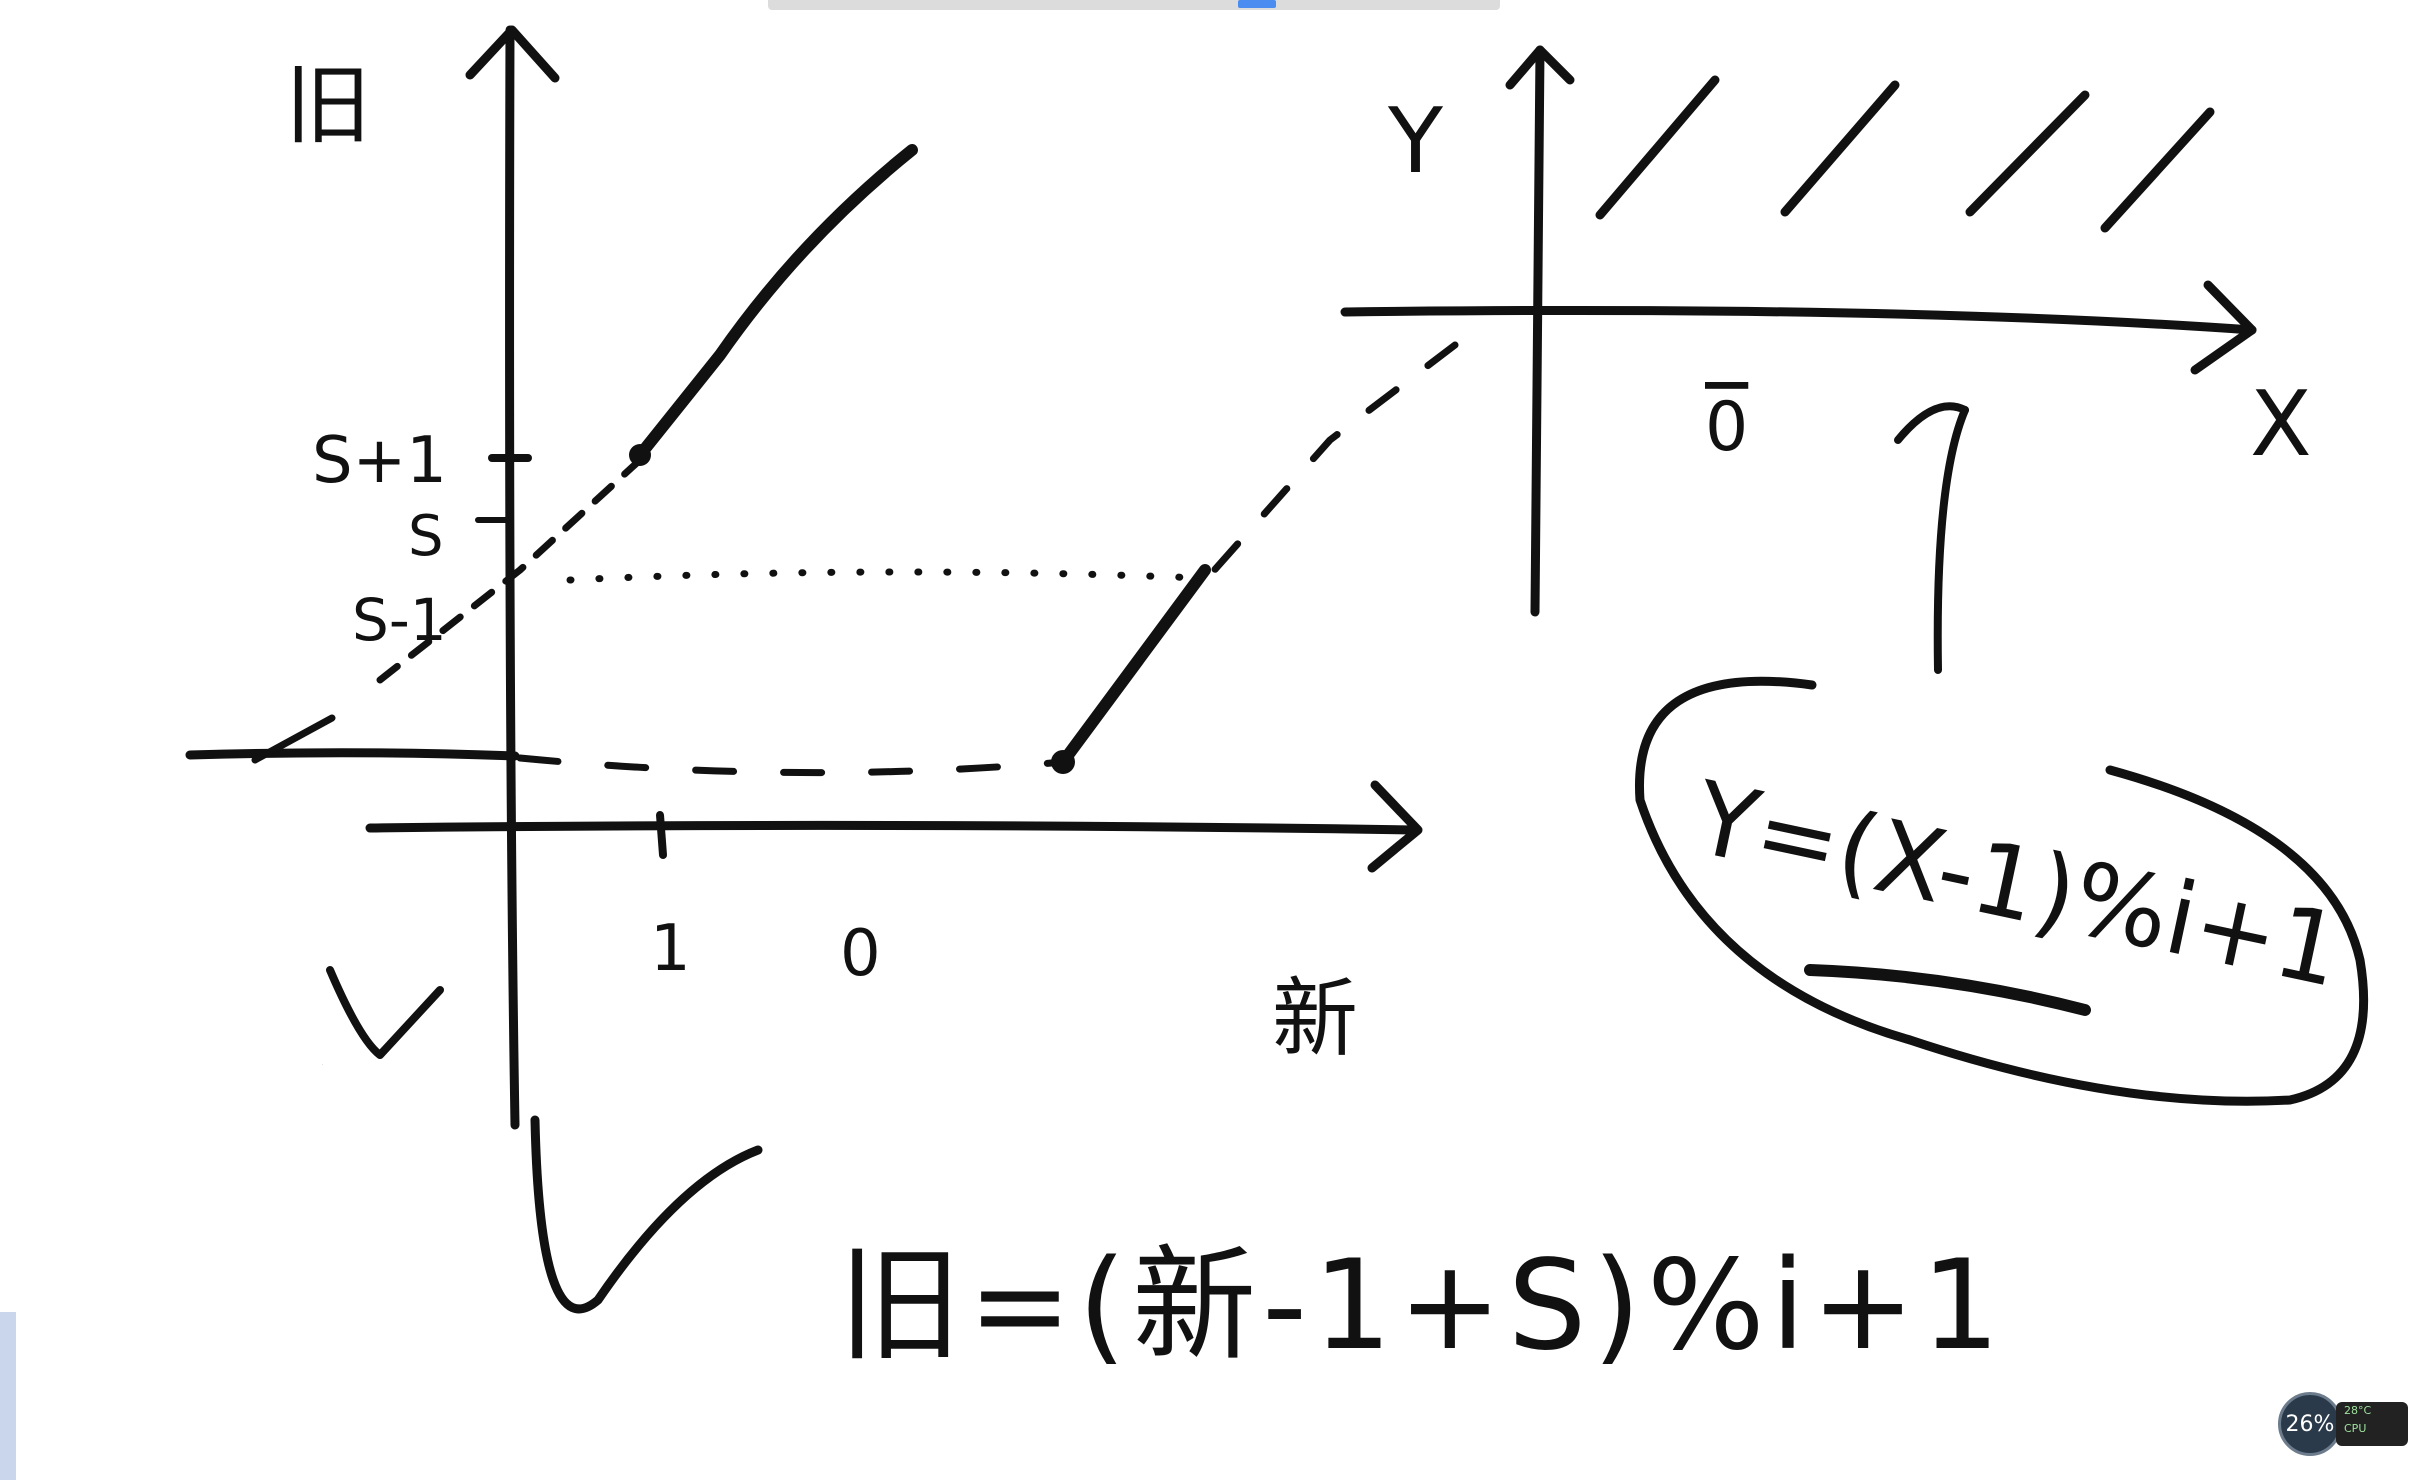 The width and height of the screenshot is (2418, 1480). What do you see at coordinates (1951, 540) in the screenshot?
I see `pointer-arrow-shaft` at bounding box center [1951, 540].